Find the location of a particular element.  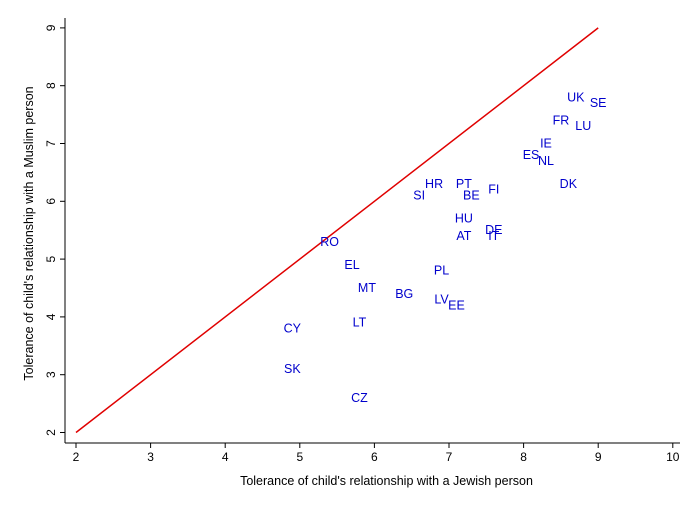

y-tick-label: 3 is located at coordinates (51, 374).